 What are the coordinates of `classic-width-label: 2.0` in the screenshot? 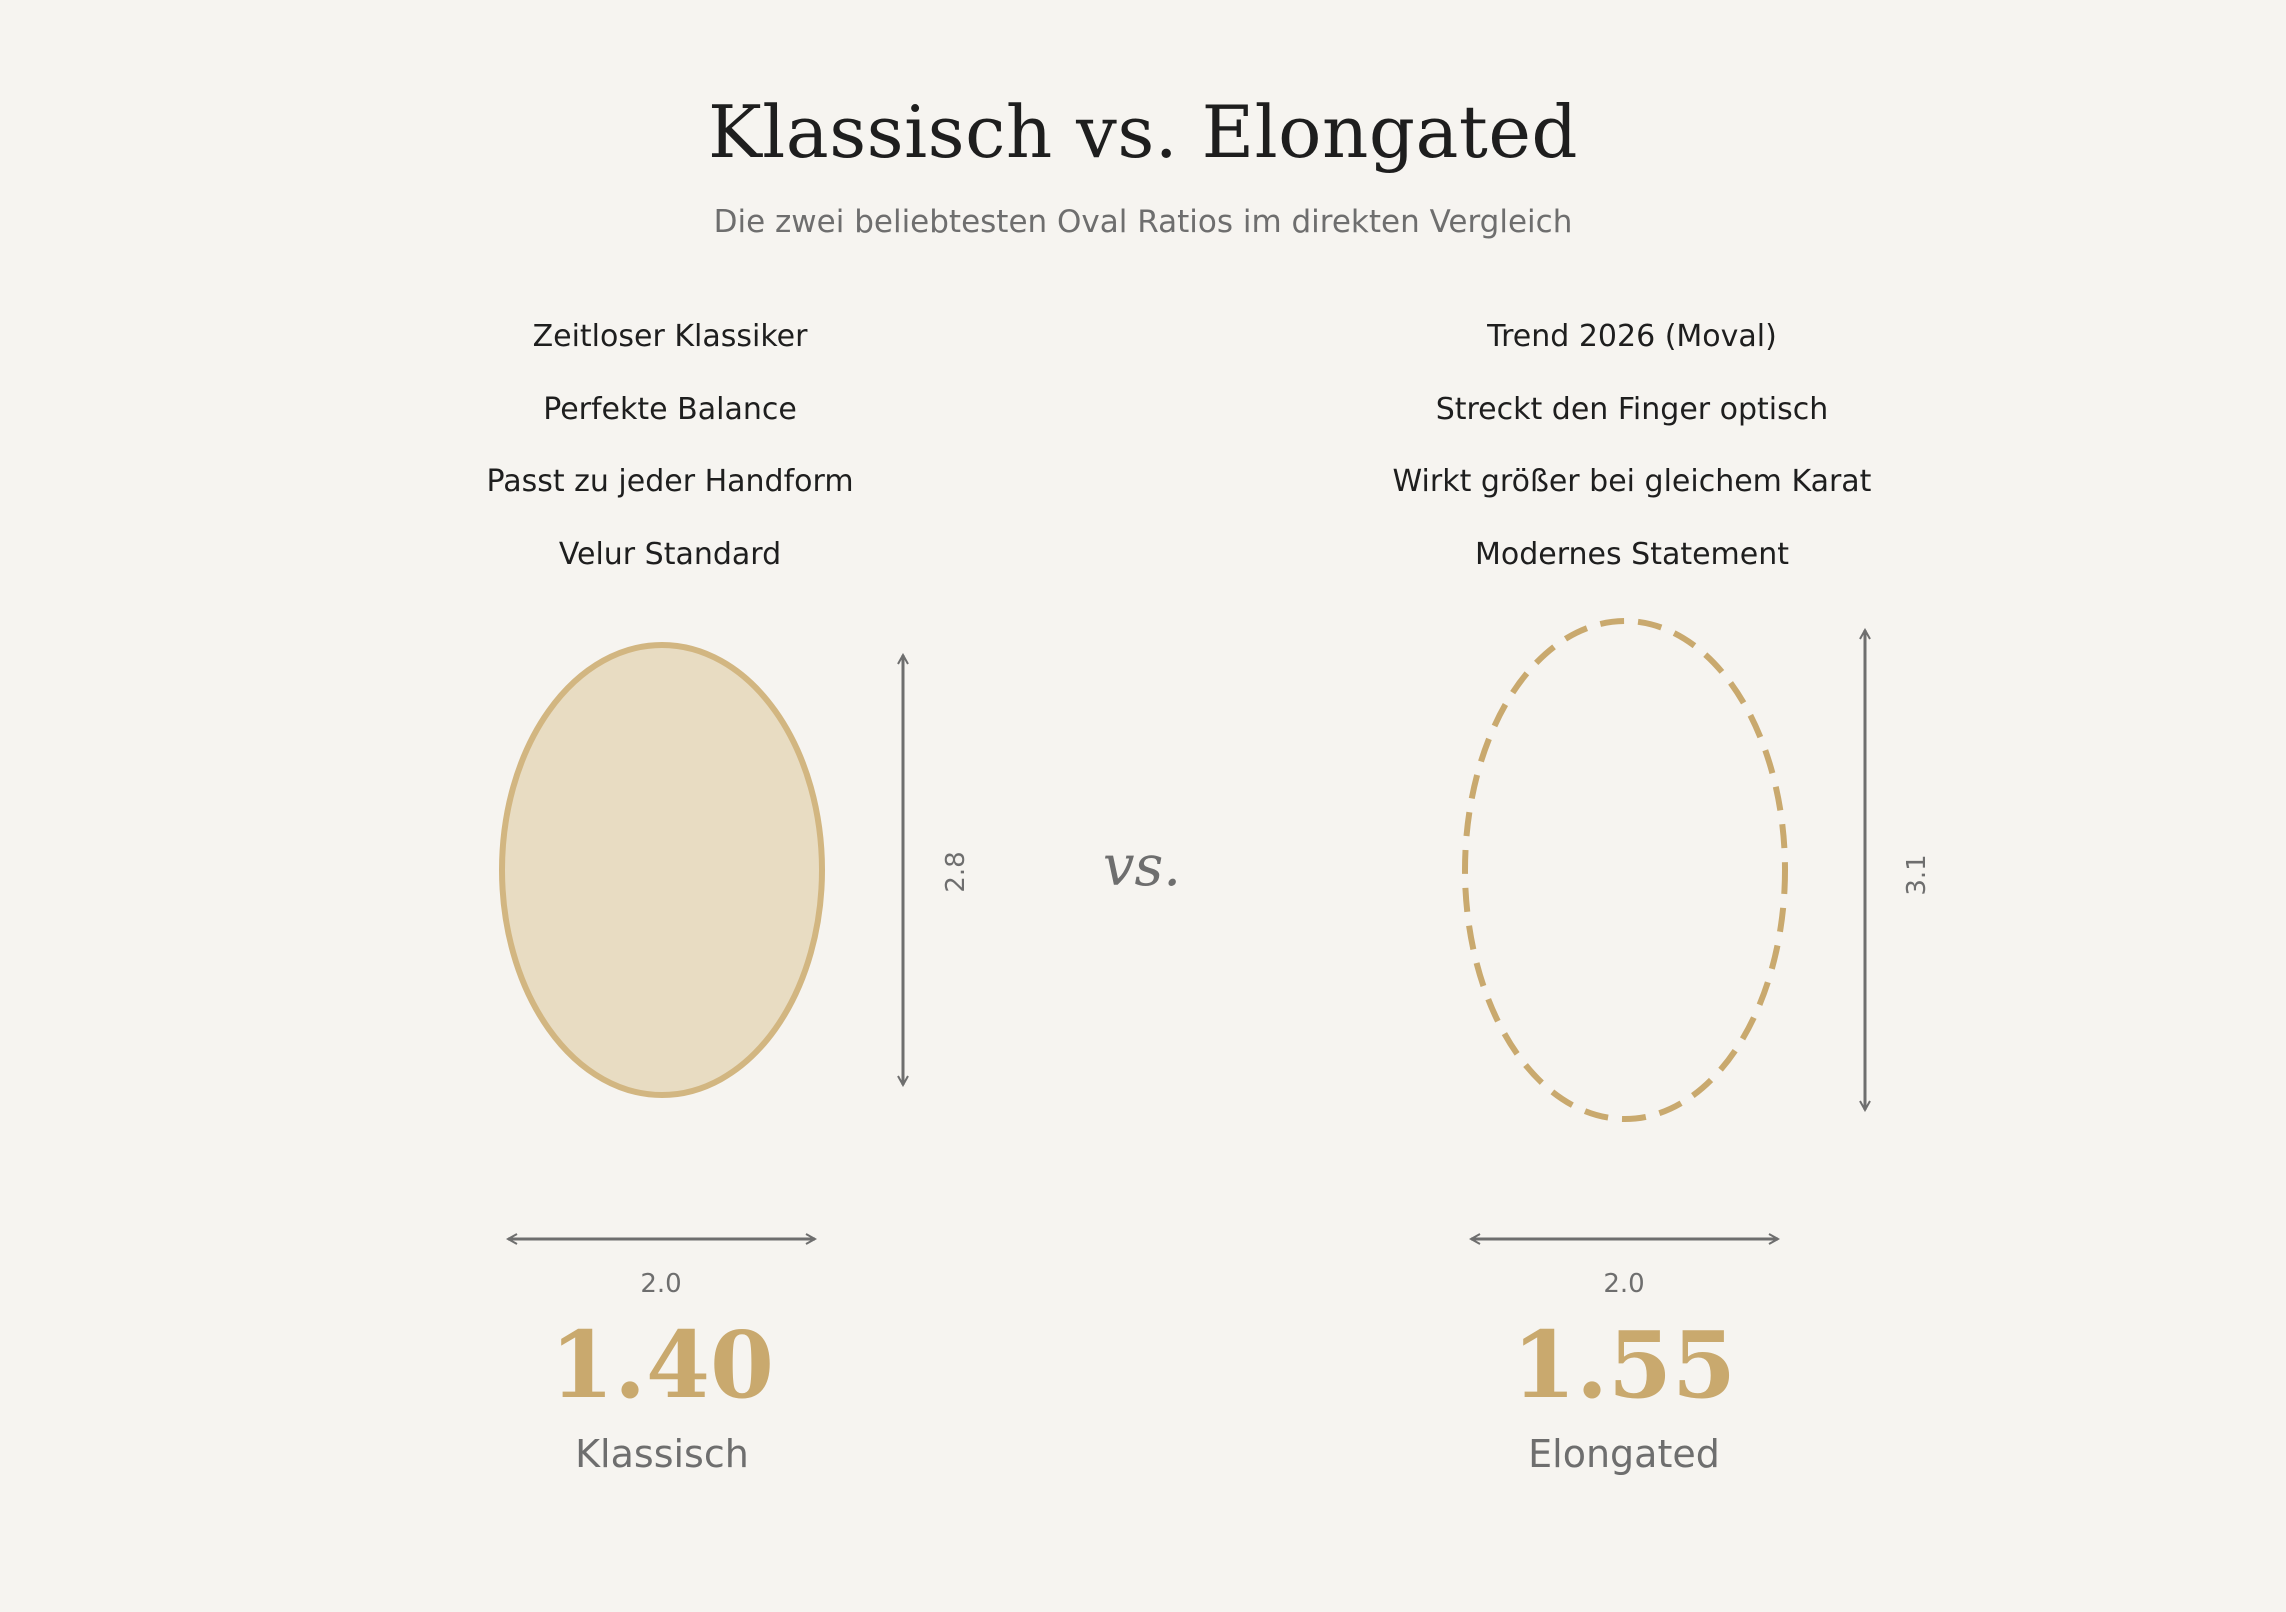 It's located at (660, 1284).